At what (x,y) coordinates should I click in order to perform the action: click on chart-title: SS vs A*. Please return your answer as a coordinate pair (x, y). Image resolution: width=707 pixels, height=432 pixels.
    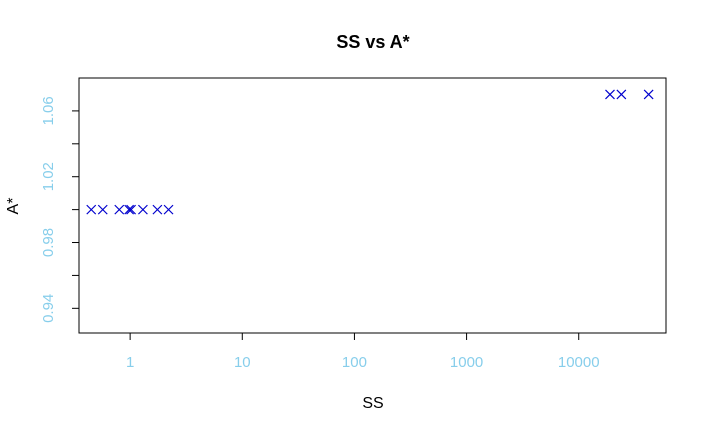
    Looking at the image, I should click on (372, 42).